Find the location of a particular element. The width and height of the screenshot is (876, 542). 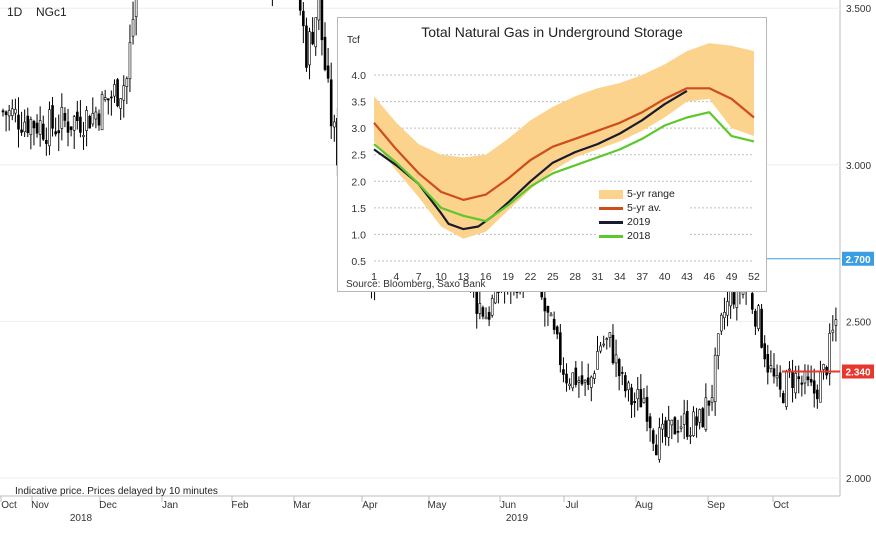

storage-x-tick: 10 is located at coordinates (441, 277).